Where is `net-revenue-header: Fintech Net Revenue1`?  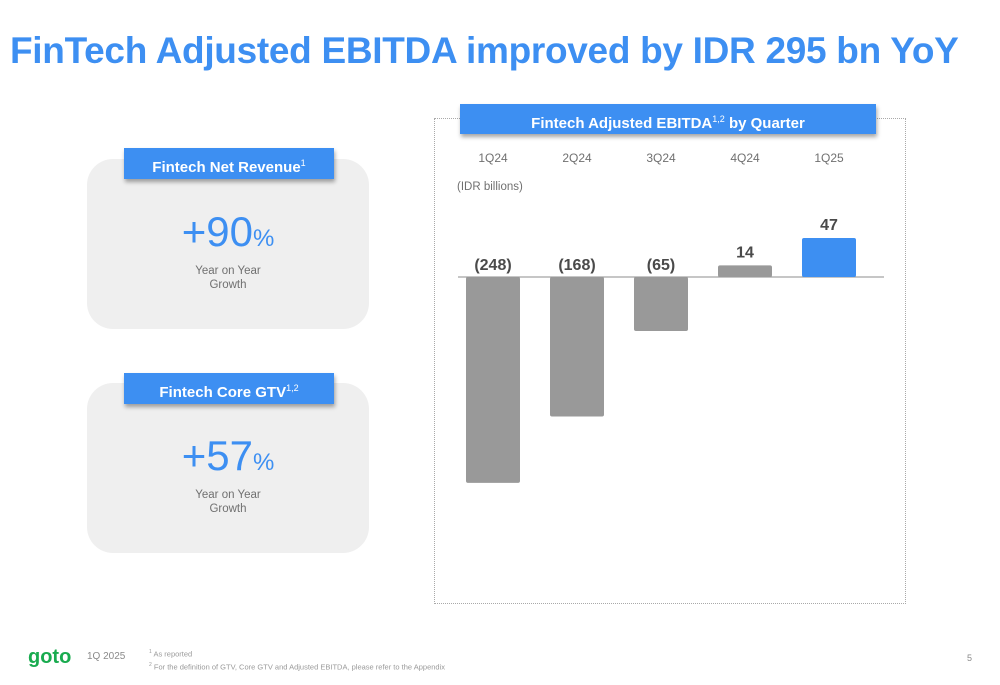
net-revenue-header: Fintech Net Revenue1 is located at coordinates (229, 163).